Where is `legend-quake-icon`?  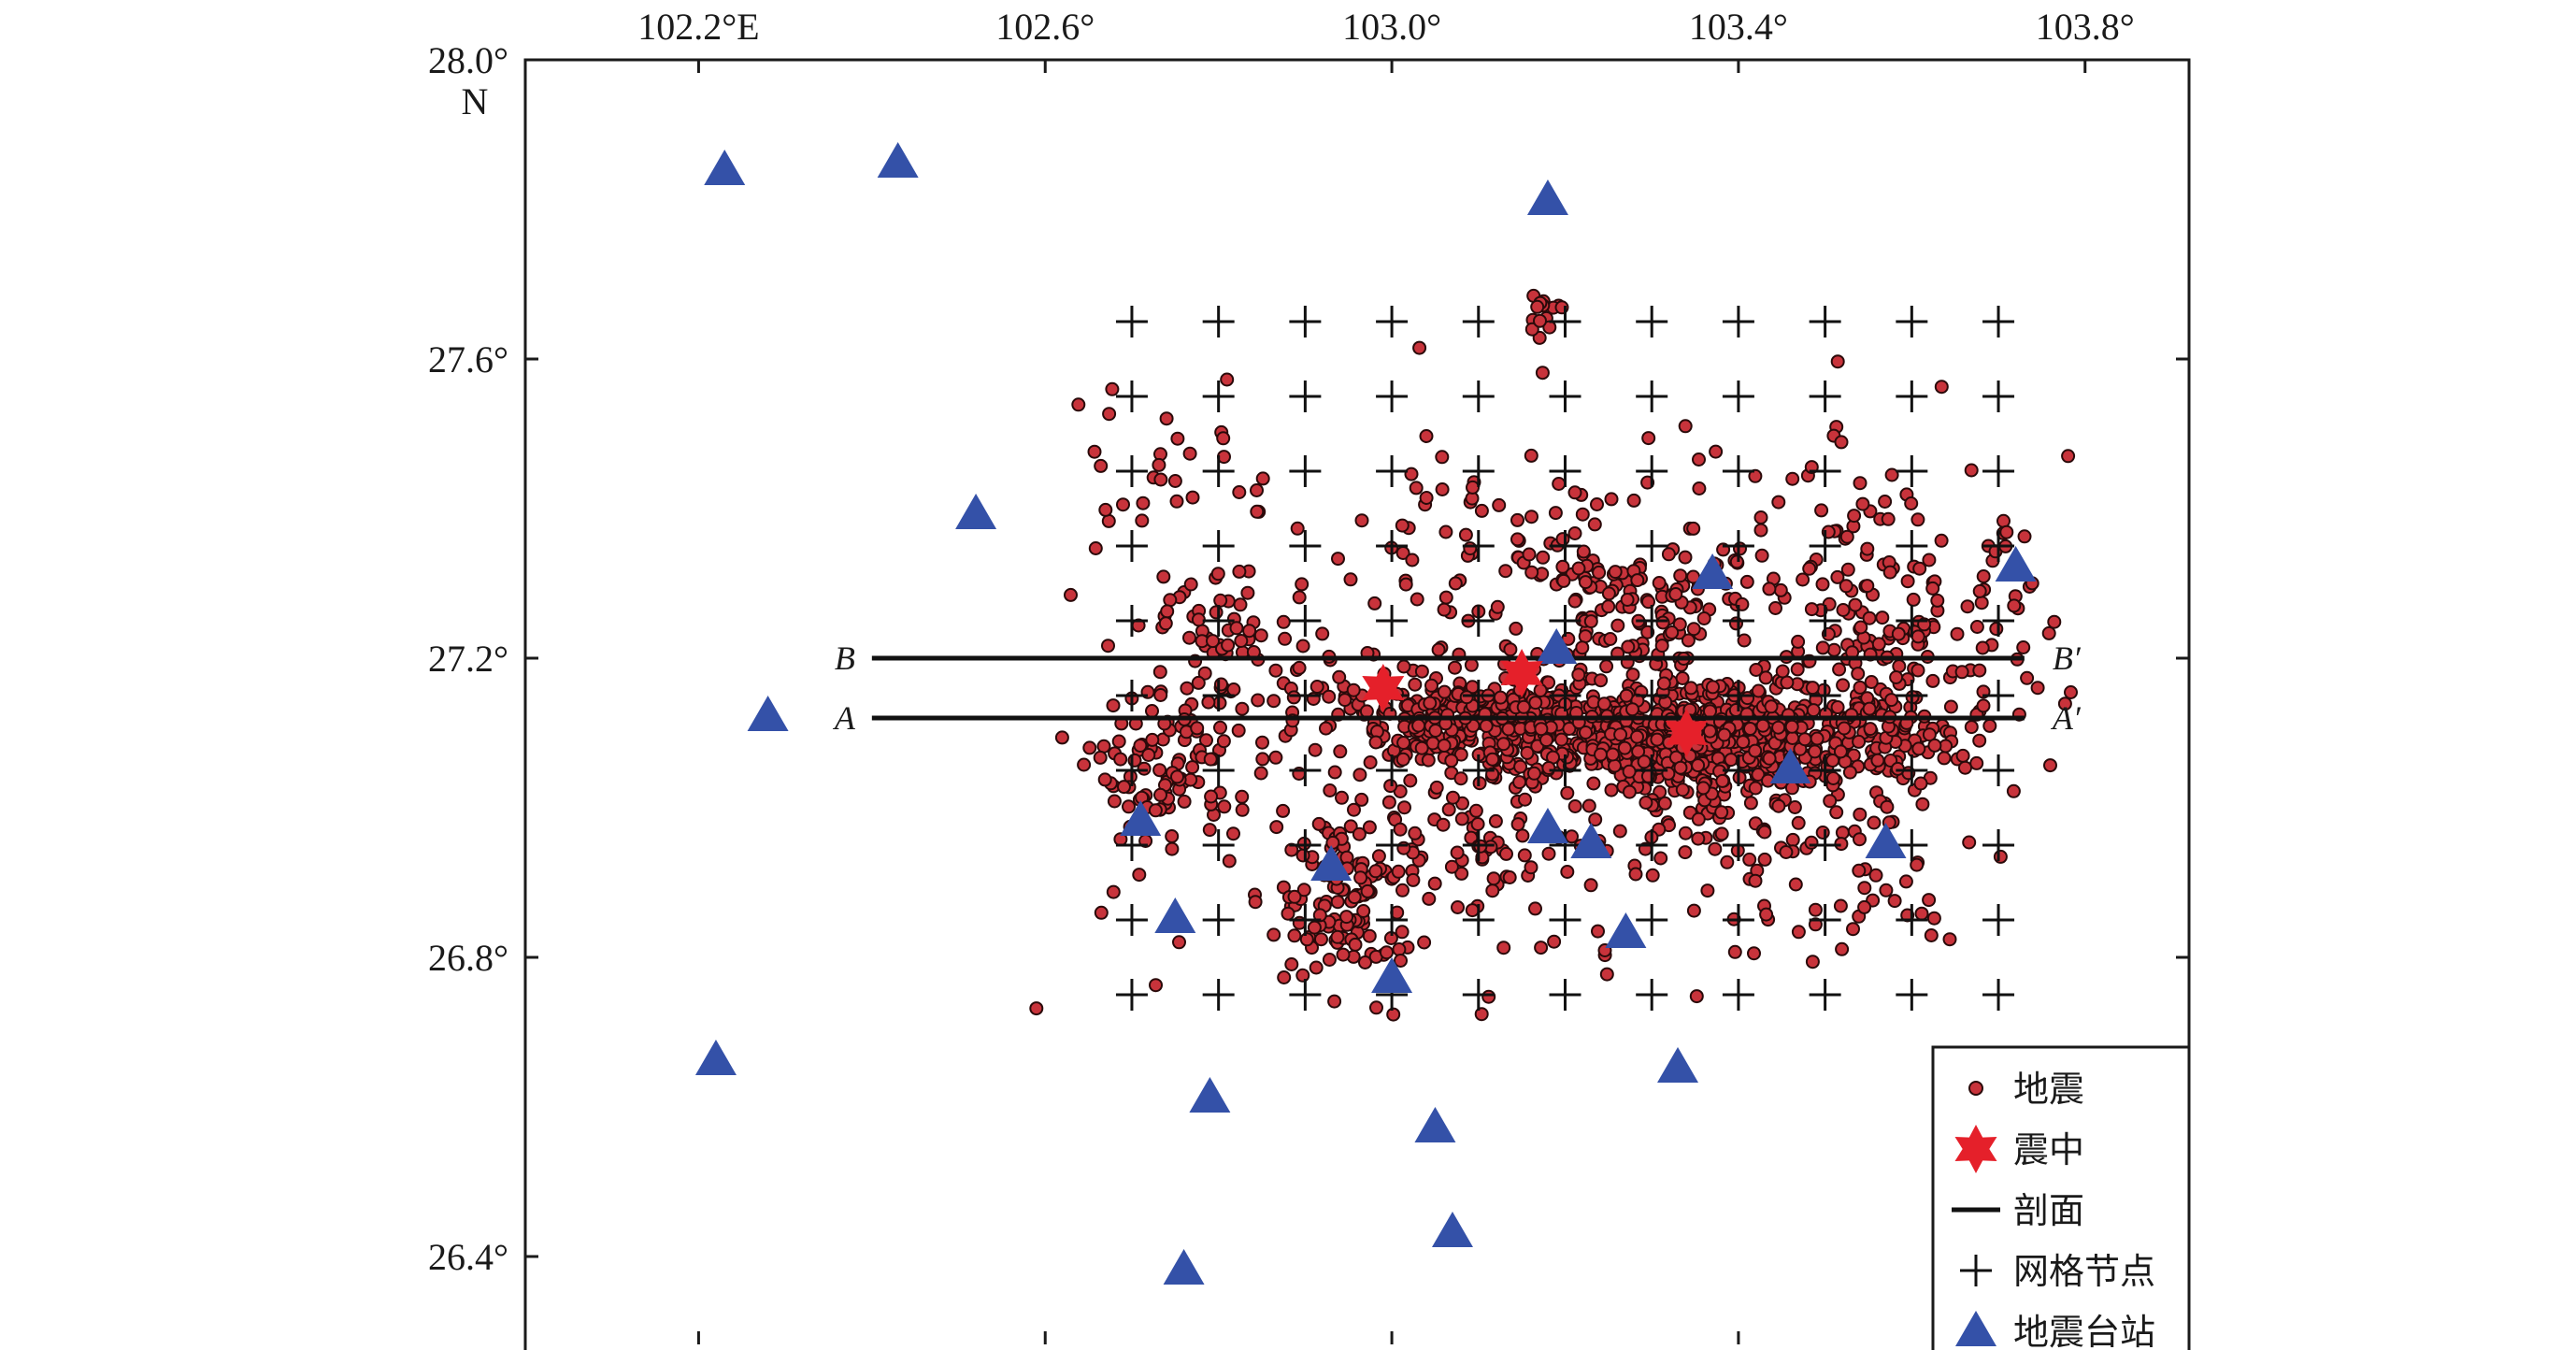
legend-quake-icon is located at coordinates (1975, 1088).